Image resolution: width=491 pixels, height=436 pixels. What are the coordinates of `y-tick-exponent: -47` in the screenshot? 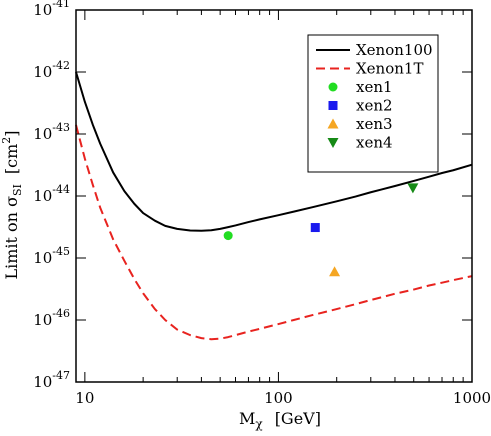 It's located at (61, 375).